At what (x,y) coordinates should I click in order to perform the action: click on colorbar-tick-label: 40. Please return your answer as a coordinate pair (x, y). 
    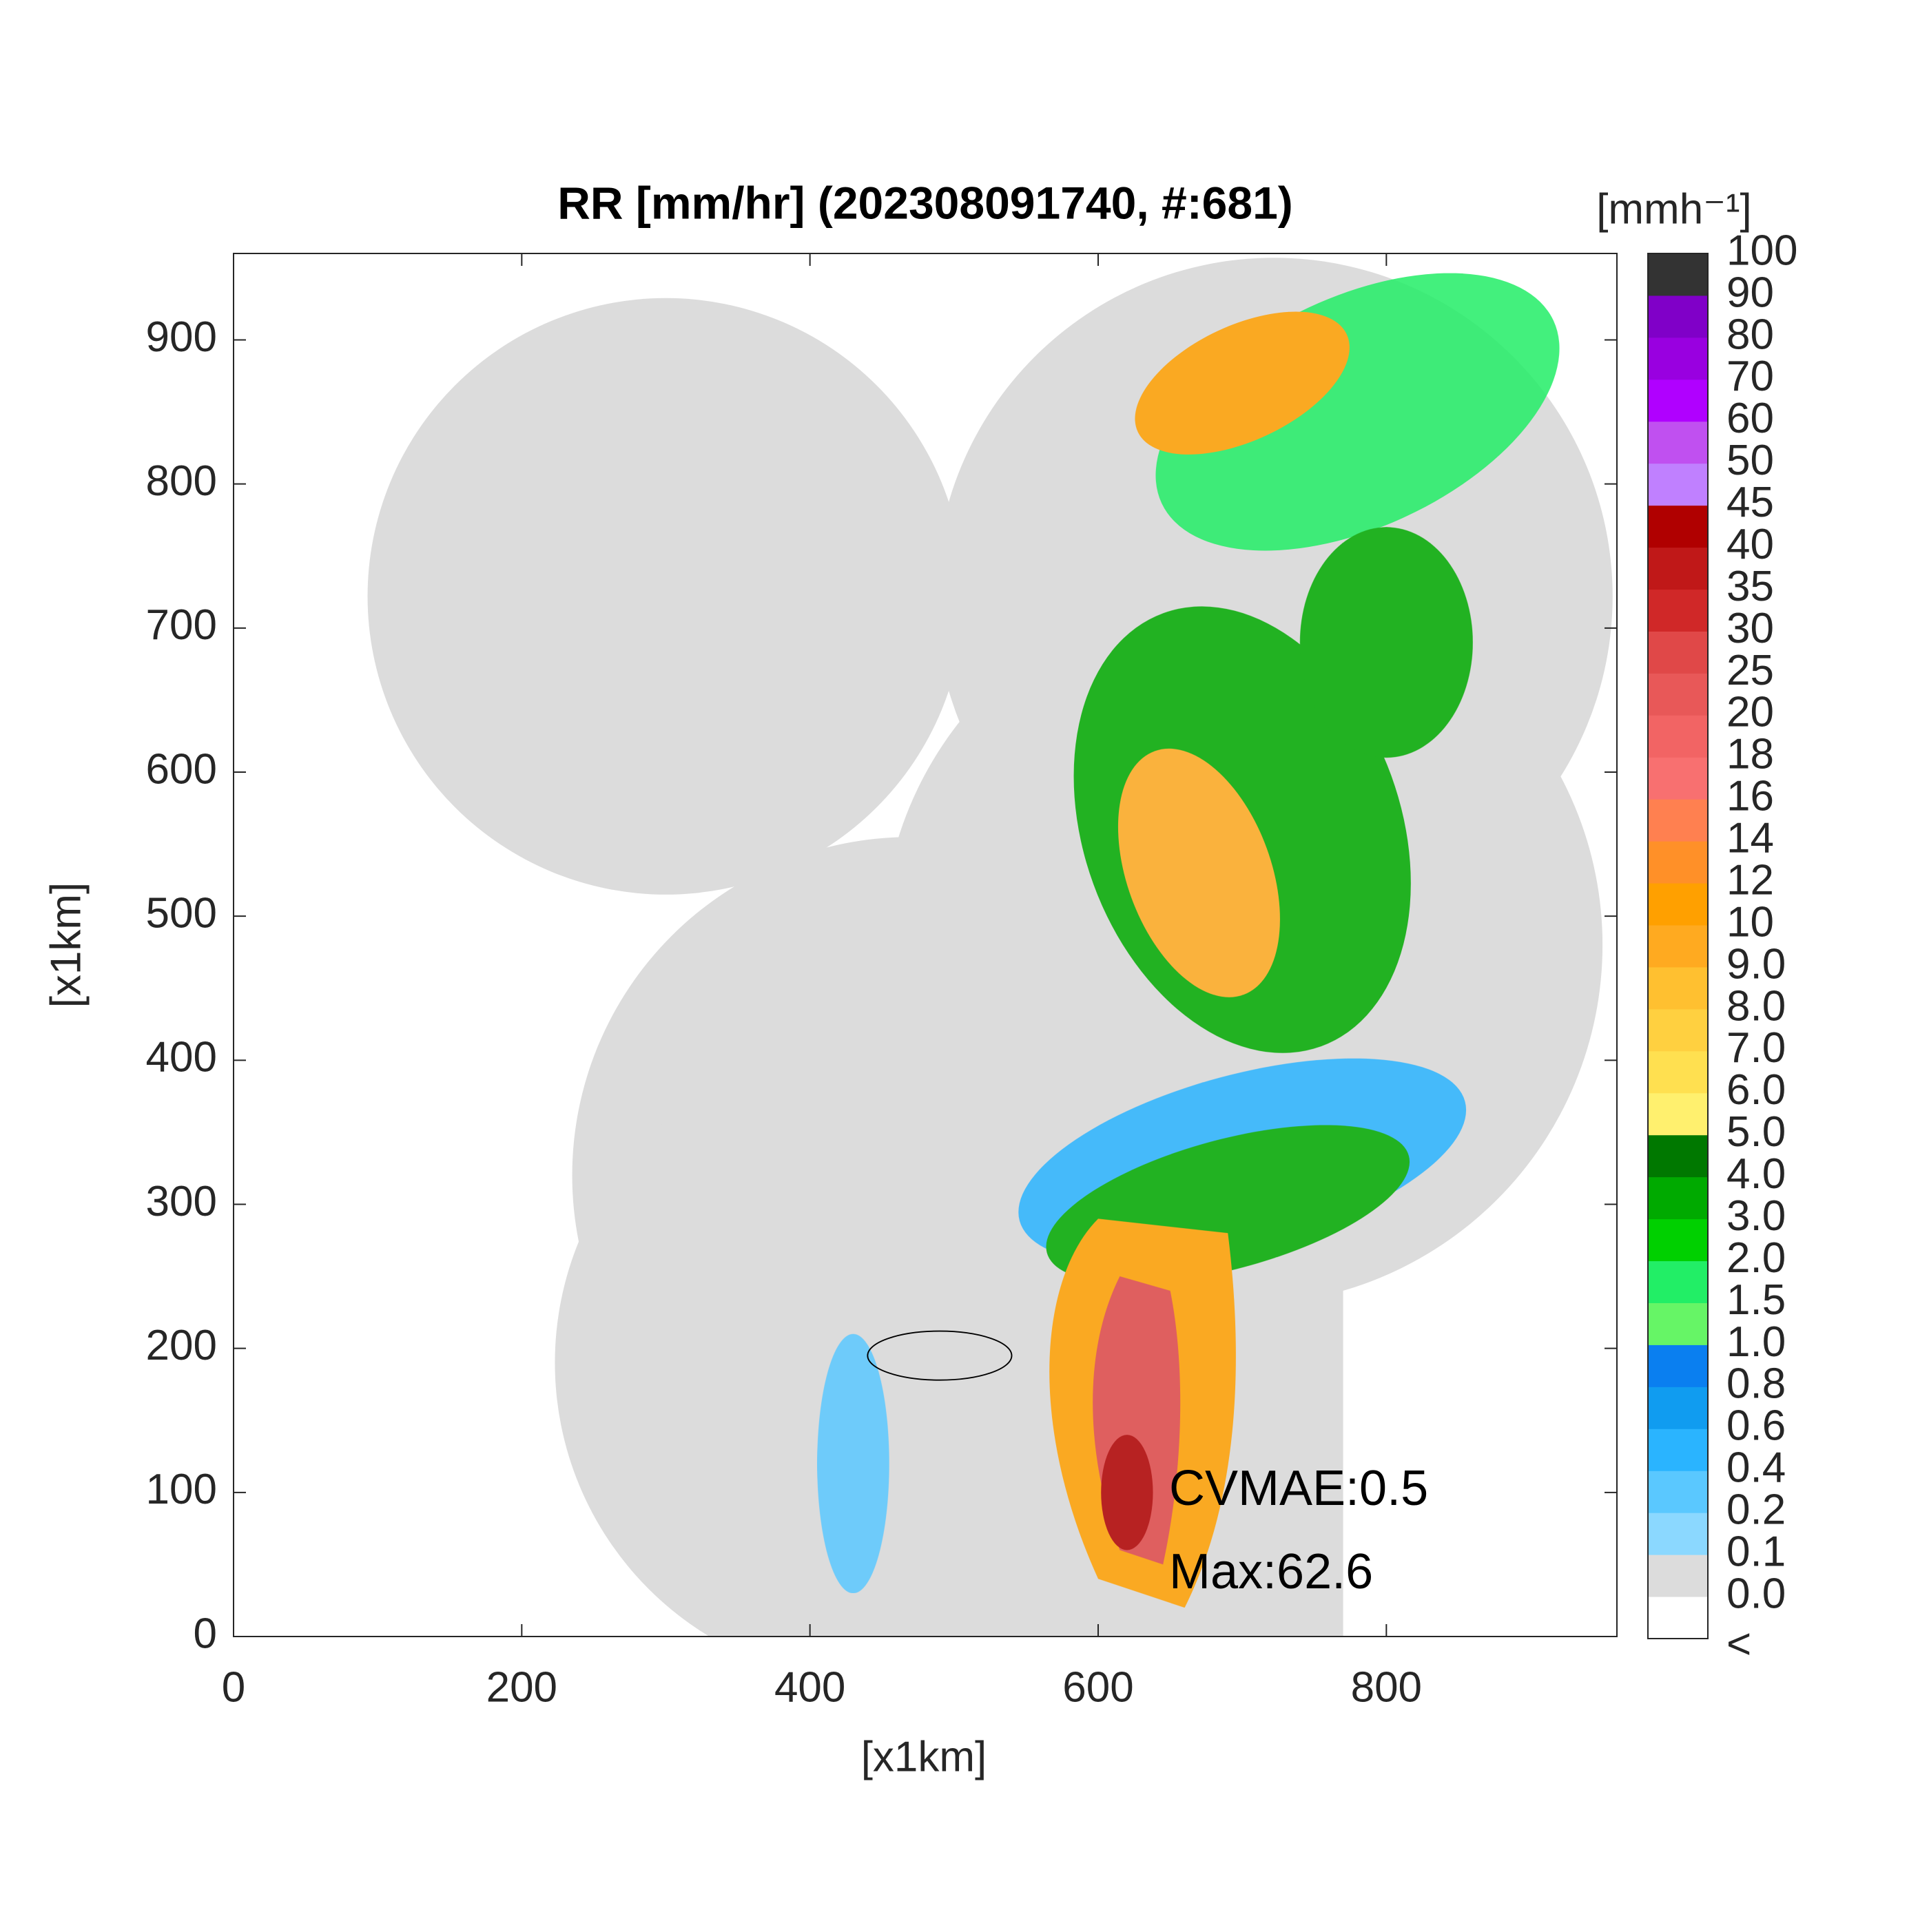
    Looking at the image, I should click on (1750, 544).